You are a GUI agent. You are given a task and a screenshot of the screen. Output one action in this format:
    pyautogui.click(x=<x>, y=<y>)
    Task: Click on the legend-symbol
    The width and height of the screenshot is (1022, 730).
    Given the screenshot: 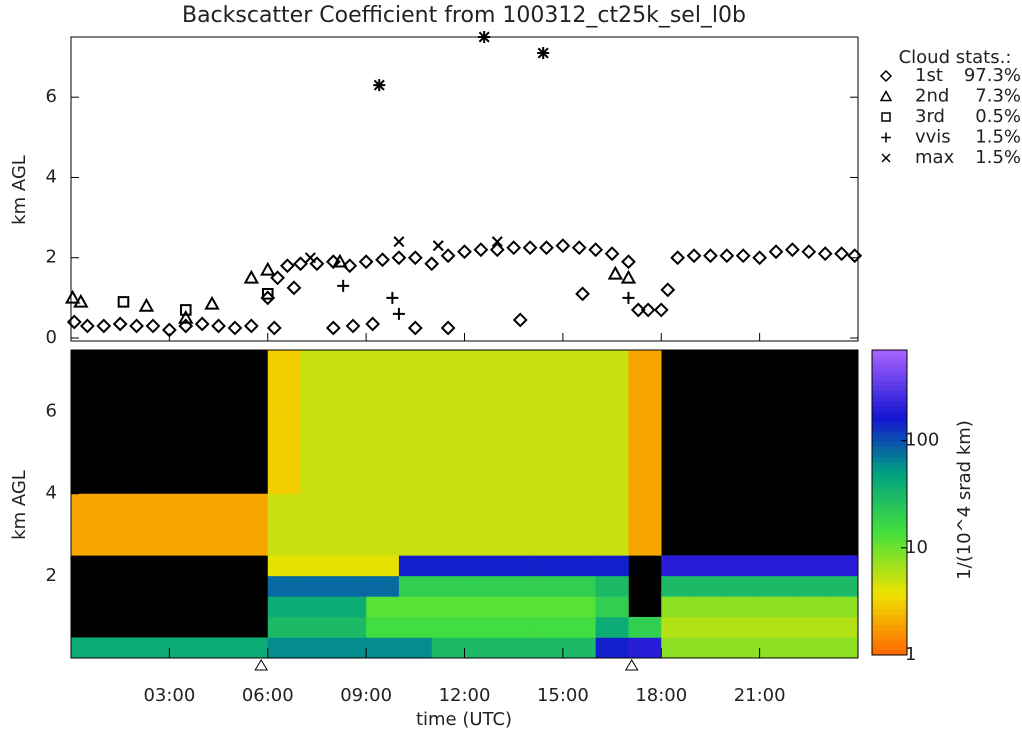 What is the action you would take?
    pyautogui.click(x=886, y=137)
    